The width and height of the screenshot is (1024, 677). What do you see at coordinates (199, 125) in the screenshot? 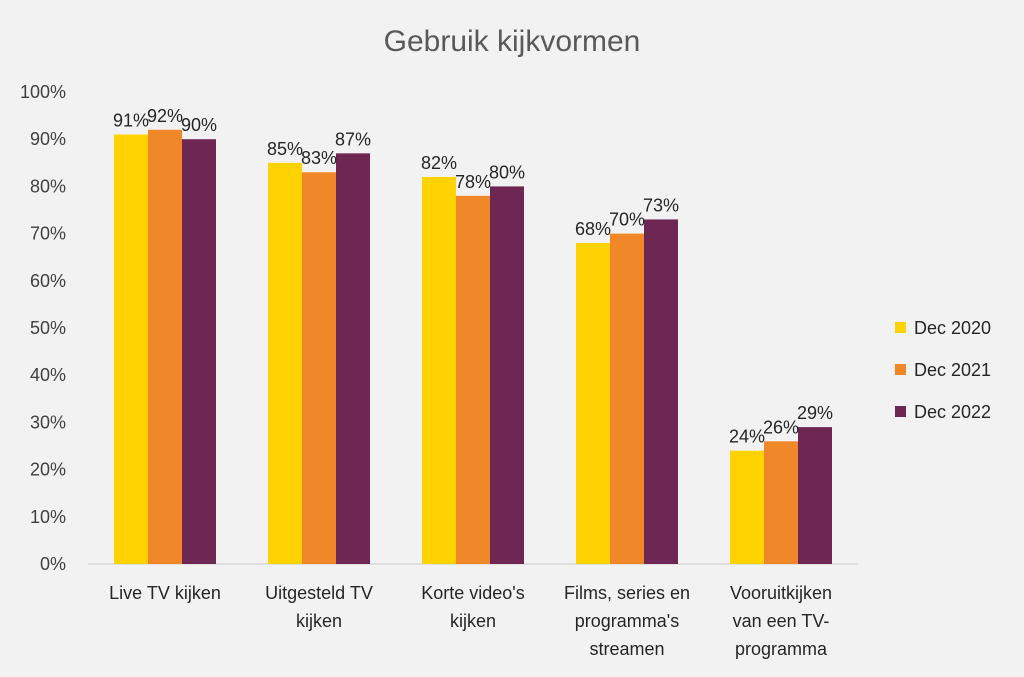
I see `data-label: 90%` at bounding box center [199, 125].